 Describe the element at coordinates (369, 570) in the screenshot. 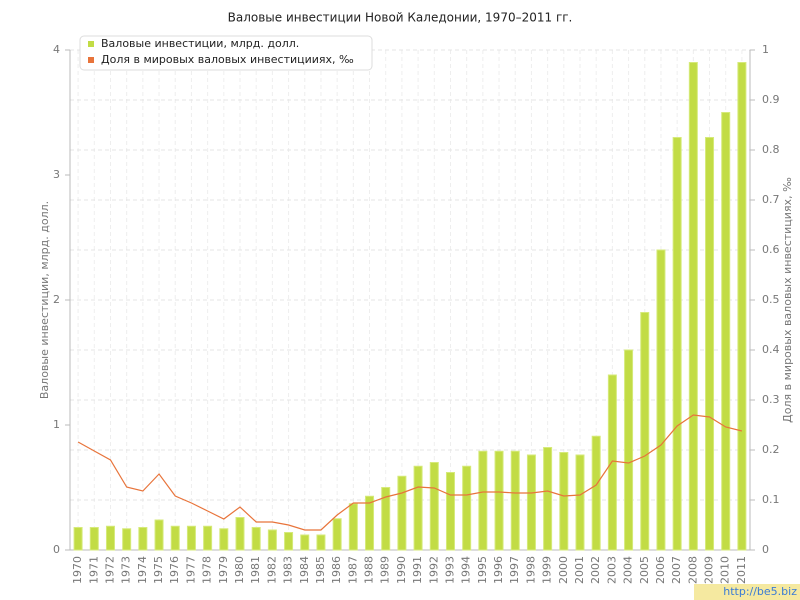

I see `x-tick-label: 1988` at that location.